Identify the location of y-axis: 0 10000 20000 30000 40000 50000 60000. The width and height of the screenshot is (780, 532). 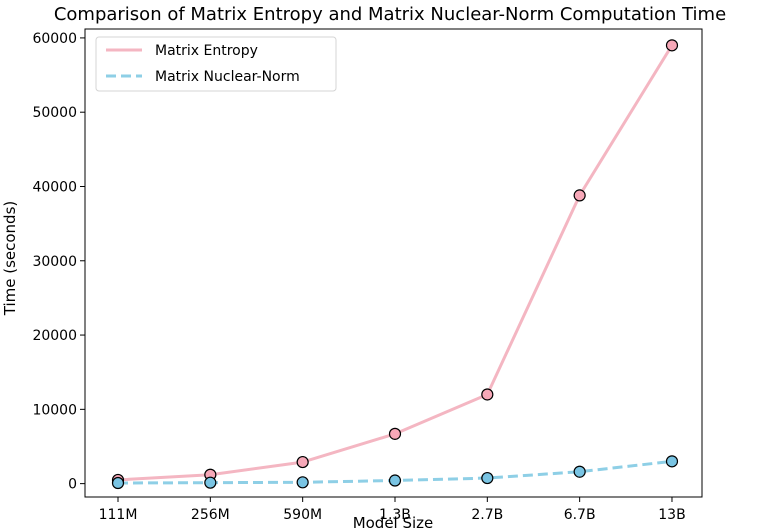
(58, 262).